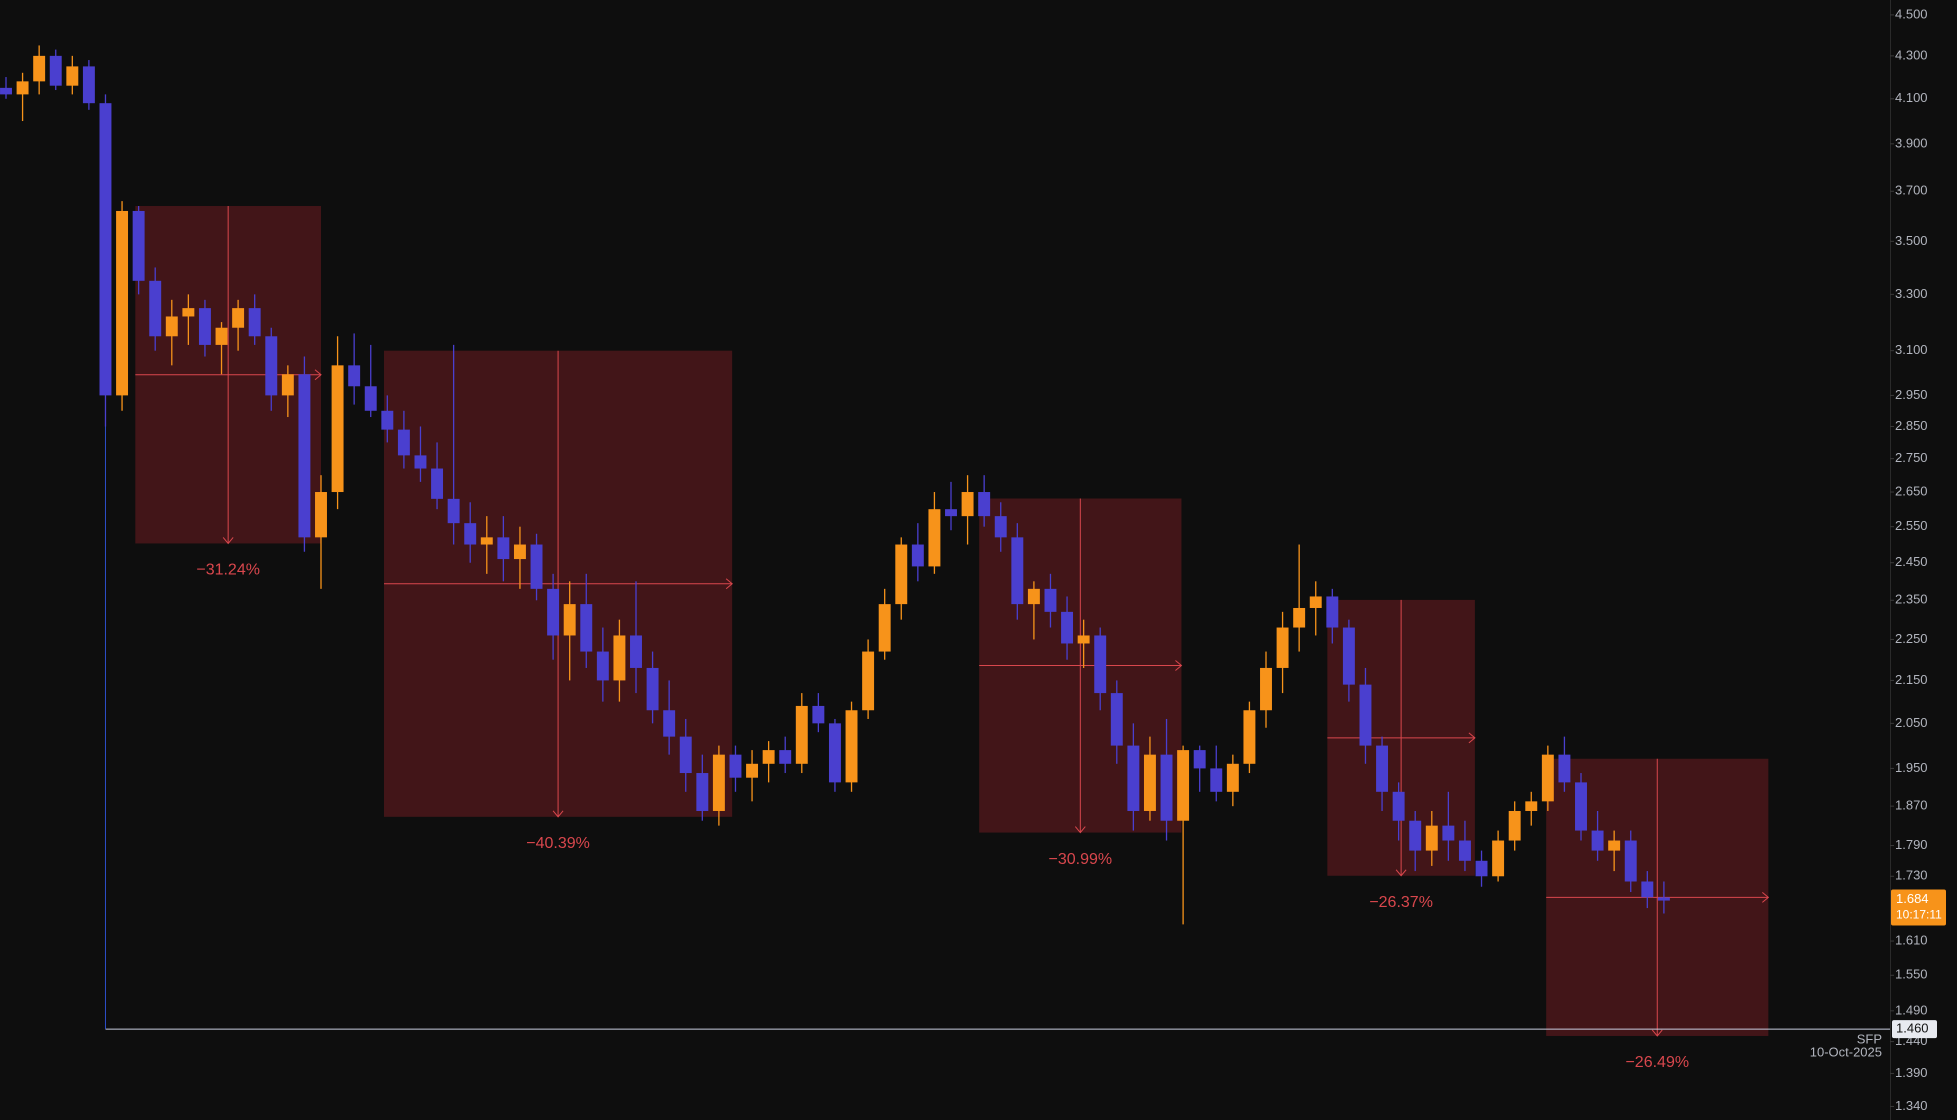 The height and width of the screenshot is (1120, 1957). I want to click on y-tick-label: 2.350, so click(1911, 599).